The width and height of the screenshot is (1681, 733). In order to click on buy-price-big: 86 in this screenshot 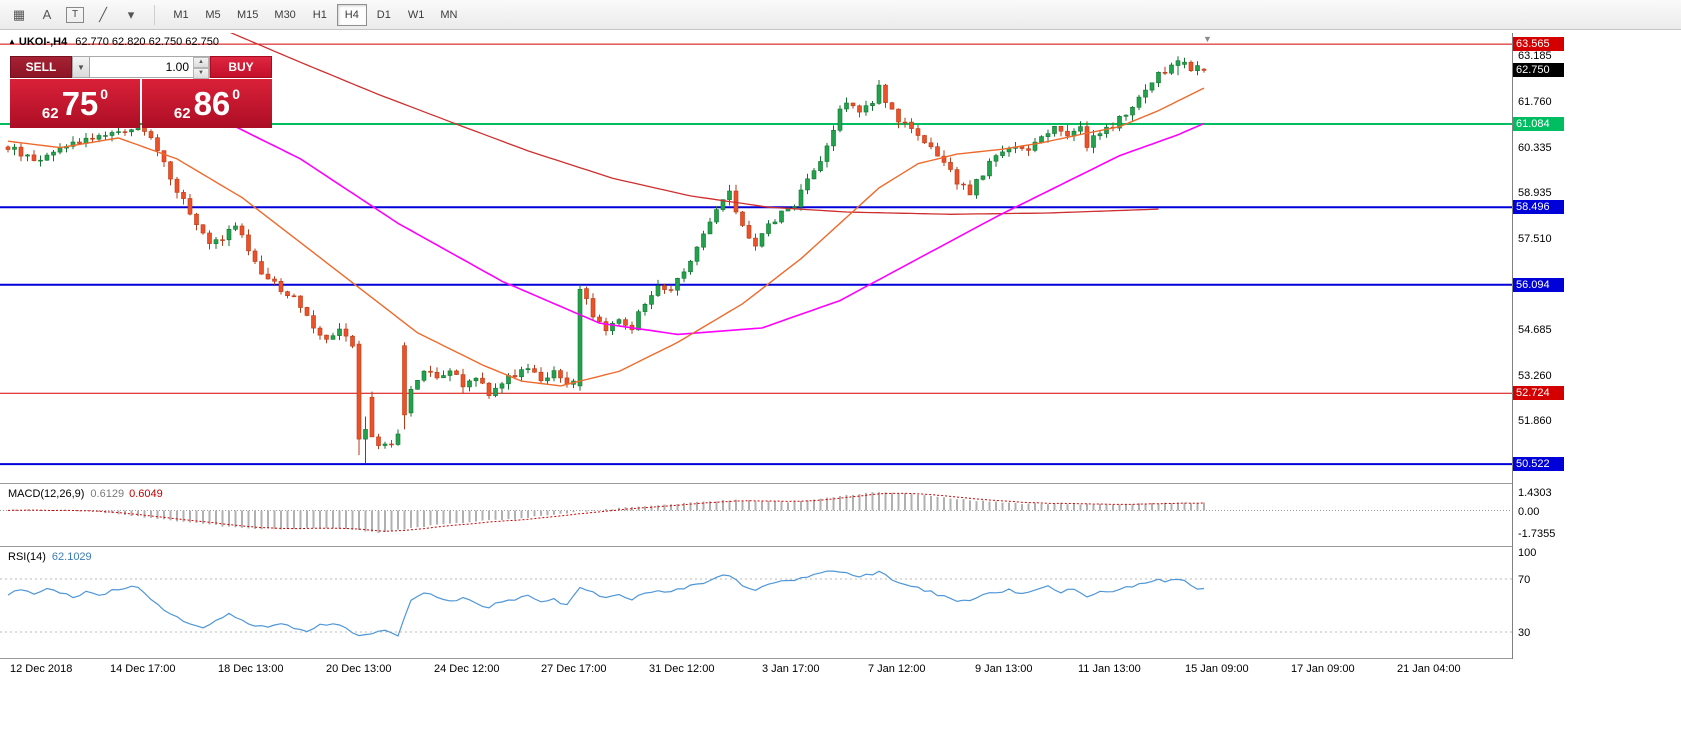, I will do `click(212, 103)`.